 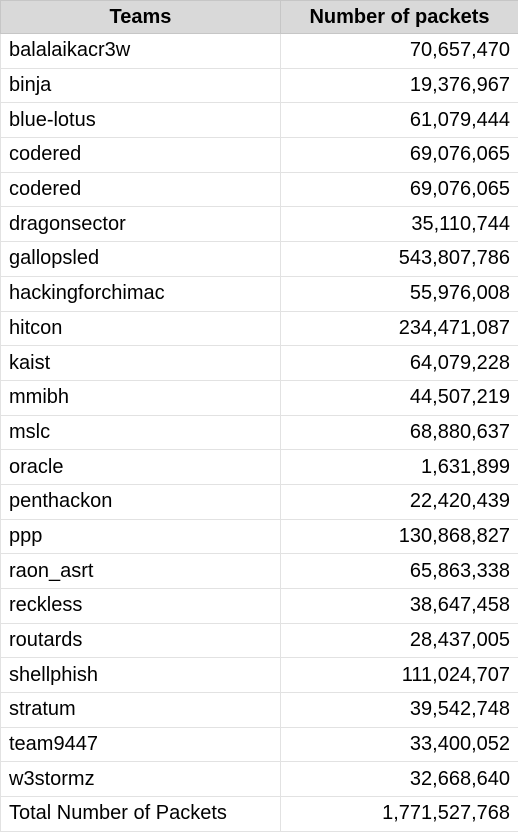 I want to click on packet-count-cell: 65,863,338, so click(x=399, y=571).